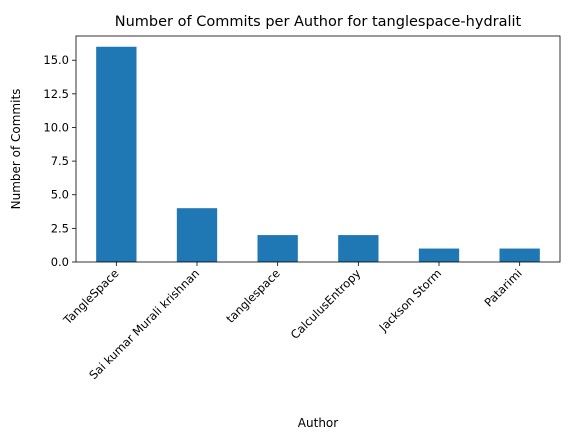 The width and height of the screenshot is (576, 440). Describe the element at coordinates (60, 262) in the screenshot. I see `y-tick-label-0: 0.0` at that location.